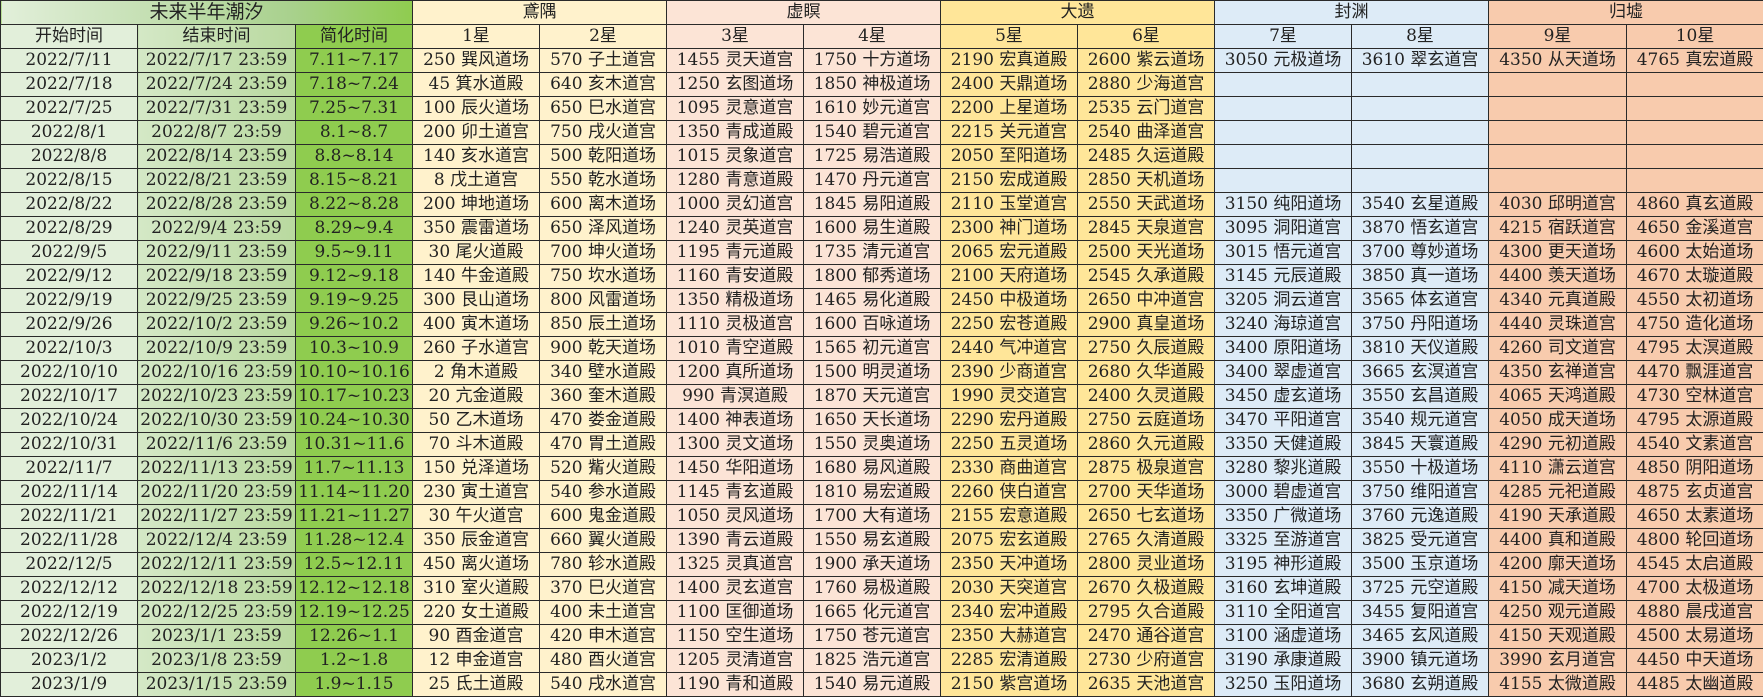 The image size is (1763, 697). Describe the element at coordinates (69, 564) in the screenshot. I see `start-time-cell: 2022/12/5` at that location.